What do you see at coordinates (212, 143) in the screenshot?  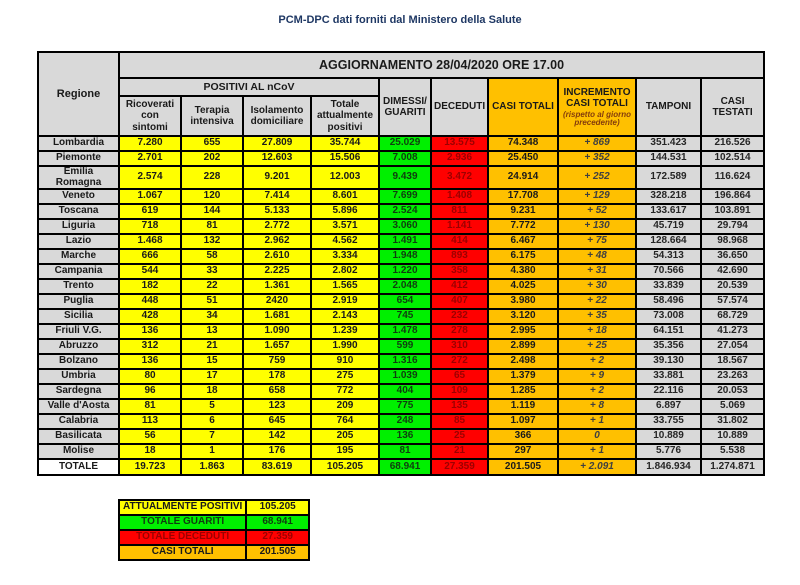 I see `cell-terapia-intensiva: 655` at bounding box center [212, 143].